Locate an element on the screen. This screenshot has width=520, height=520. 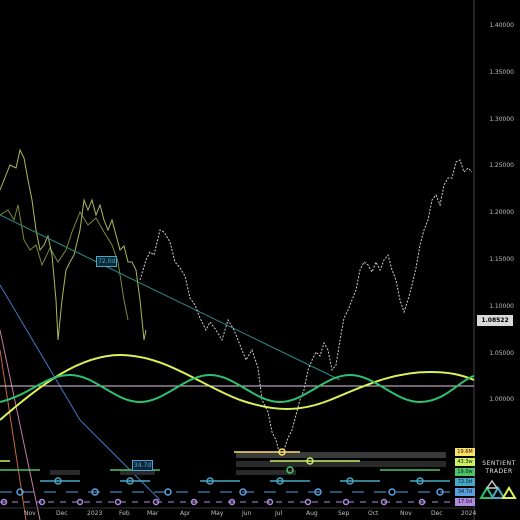
historical-fld-trace is located at coordinates (73, 244).